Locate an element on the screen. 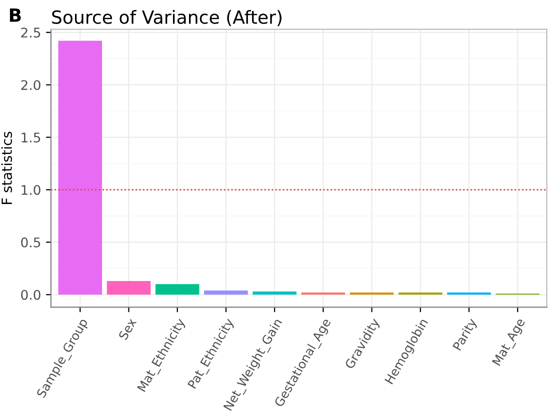 The height and width of the screenshot is (418, 554). y-tick-label: 2.0 is located at coordinates (30, 85).